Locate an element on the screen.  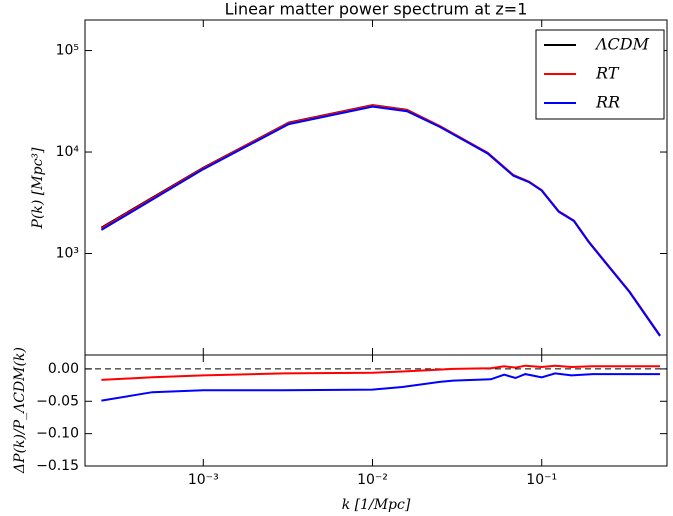
legend-label: RR is located at coordinates (607, 102).